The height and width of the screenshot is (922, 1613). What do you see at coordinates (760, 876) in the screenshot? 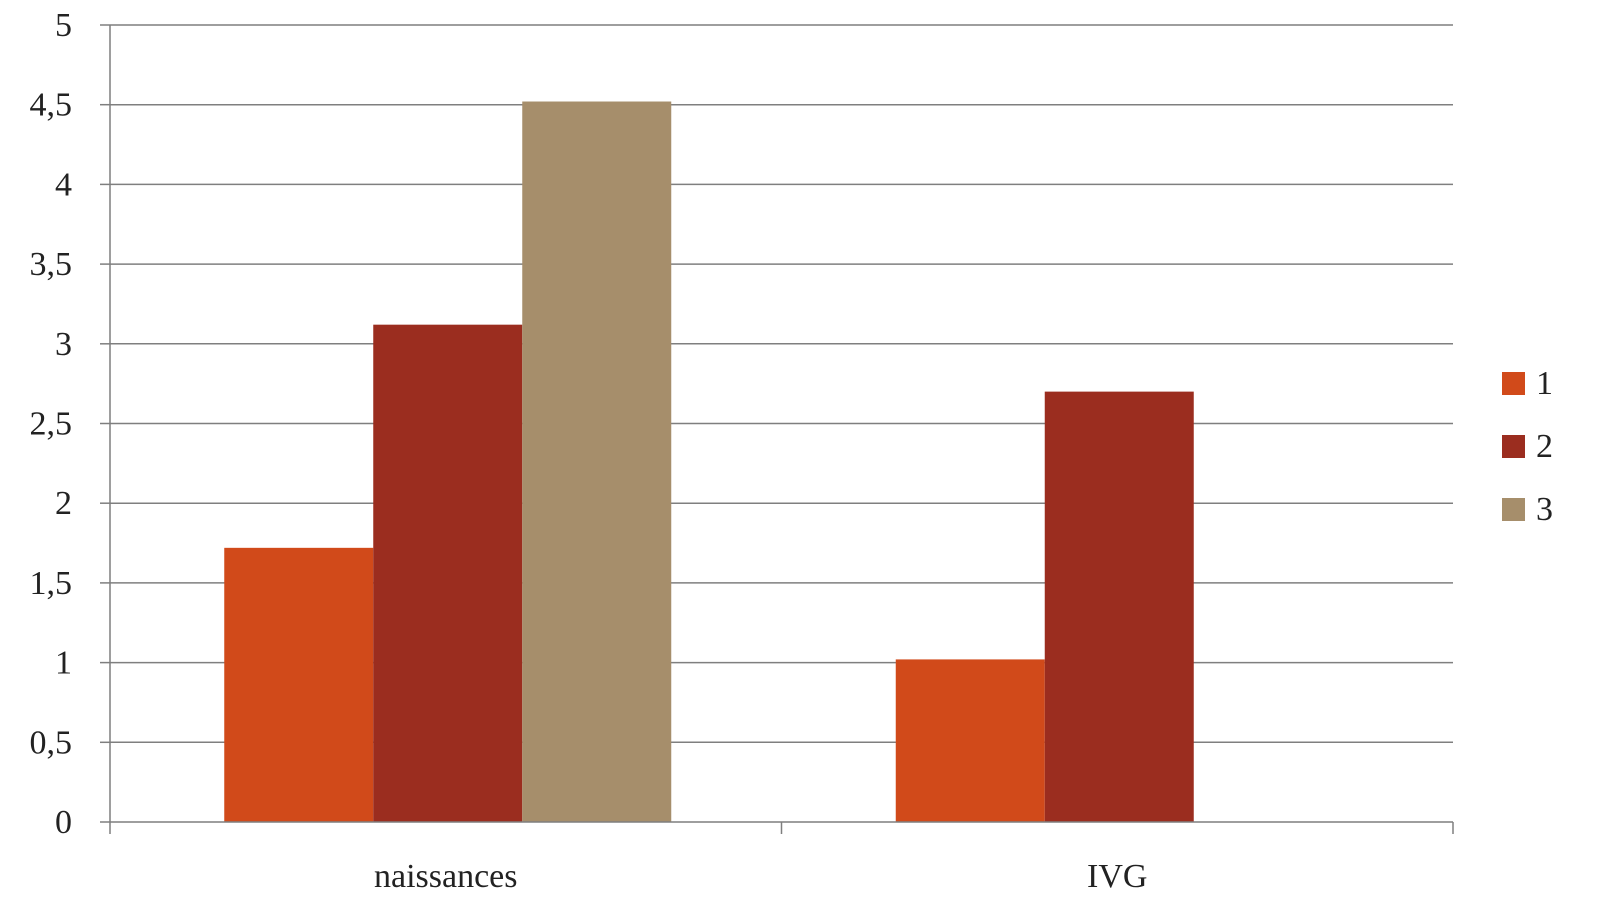
I see `x-category-labels: naissances IVG` at bounding box center [760, 876].